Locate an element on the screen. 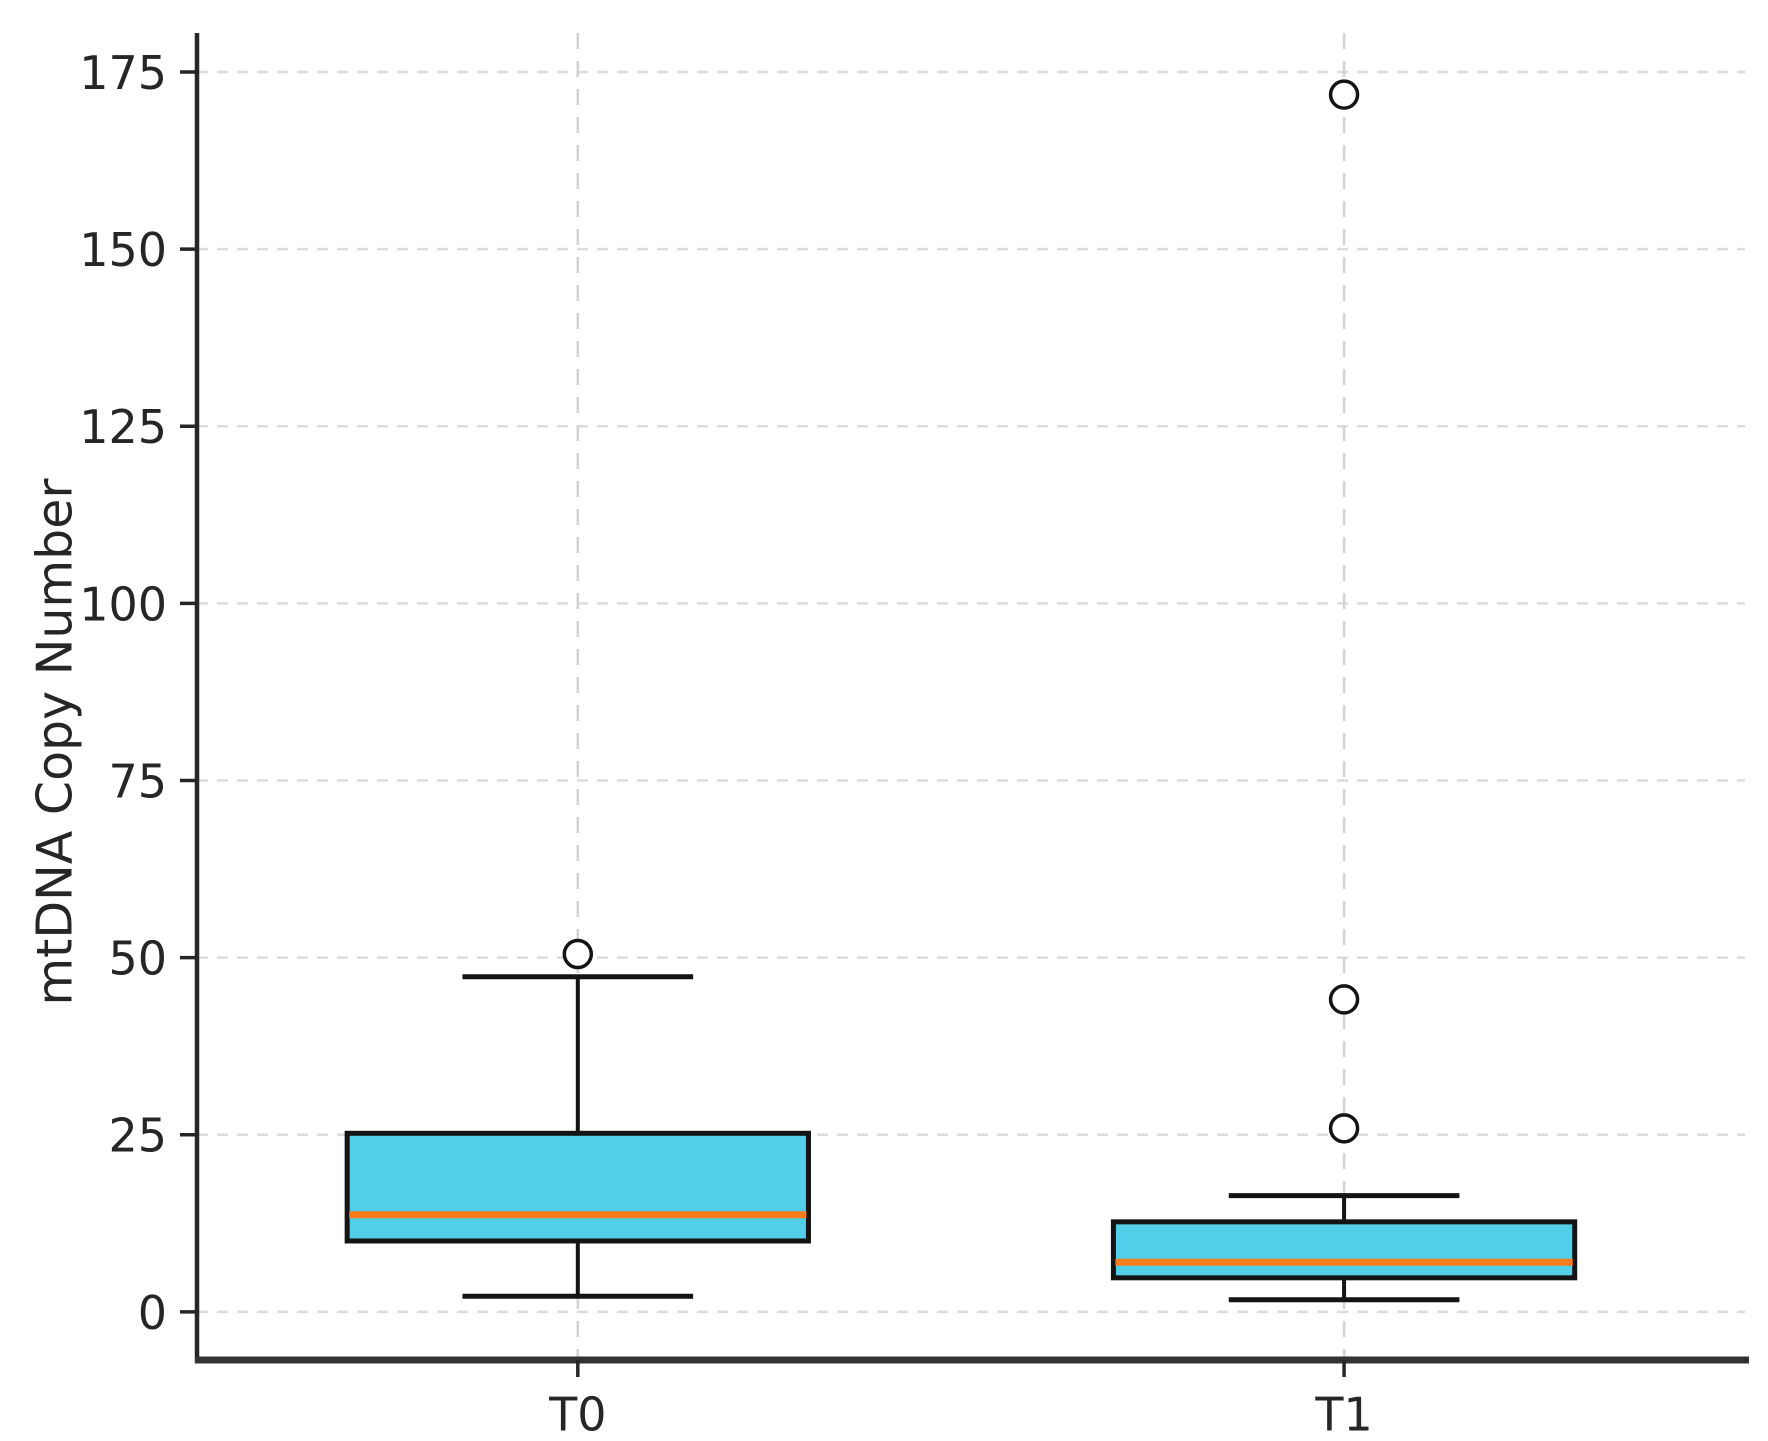 This screenshot has height=1441, width=1768. y-tick-label: 50 is located at coordinates (137, 959).